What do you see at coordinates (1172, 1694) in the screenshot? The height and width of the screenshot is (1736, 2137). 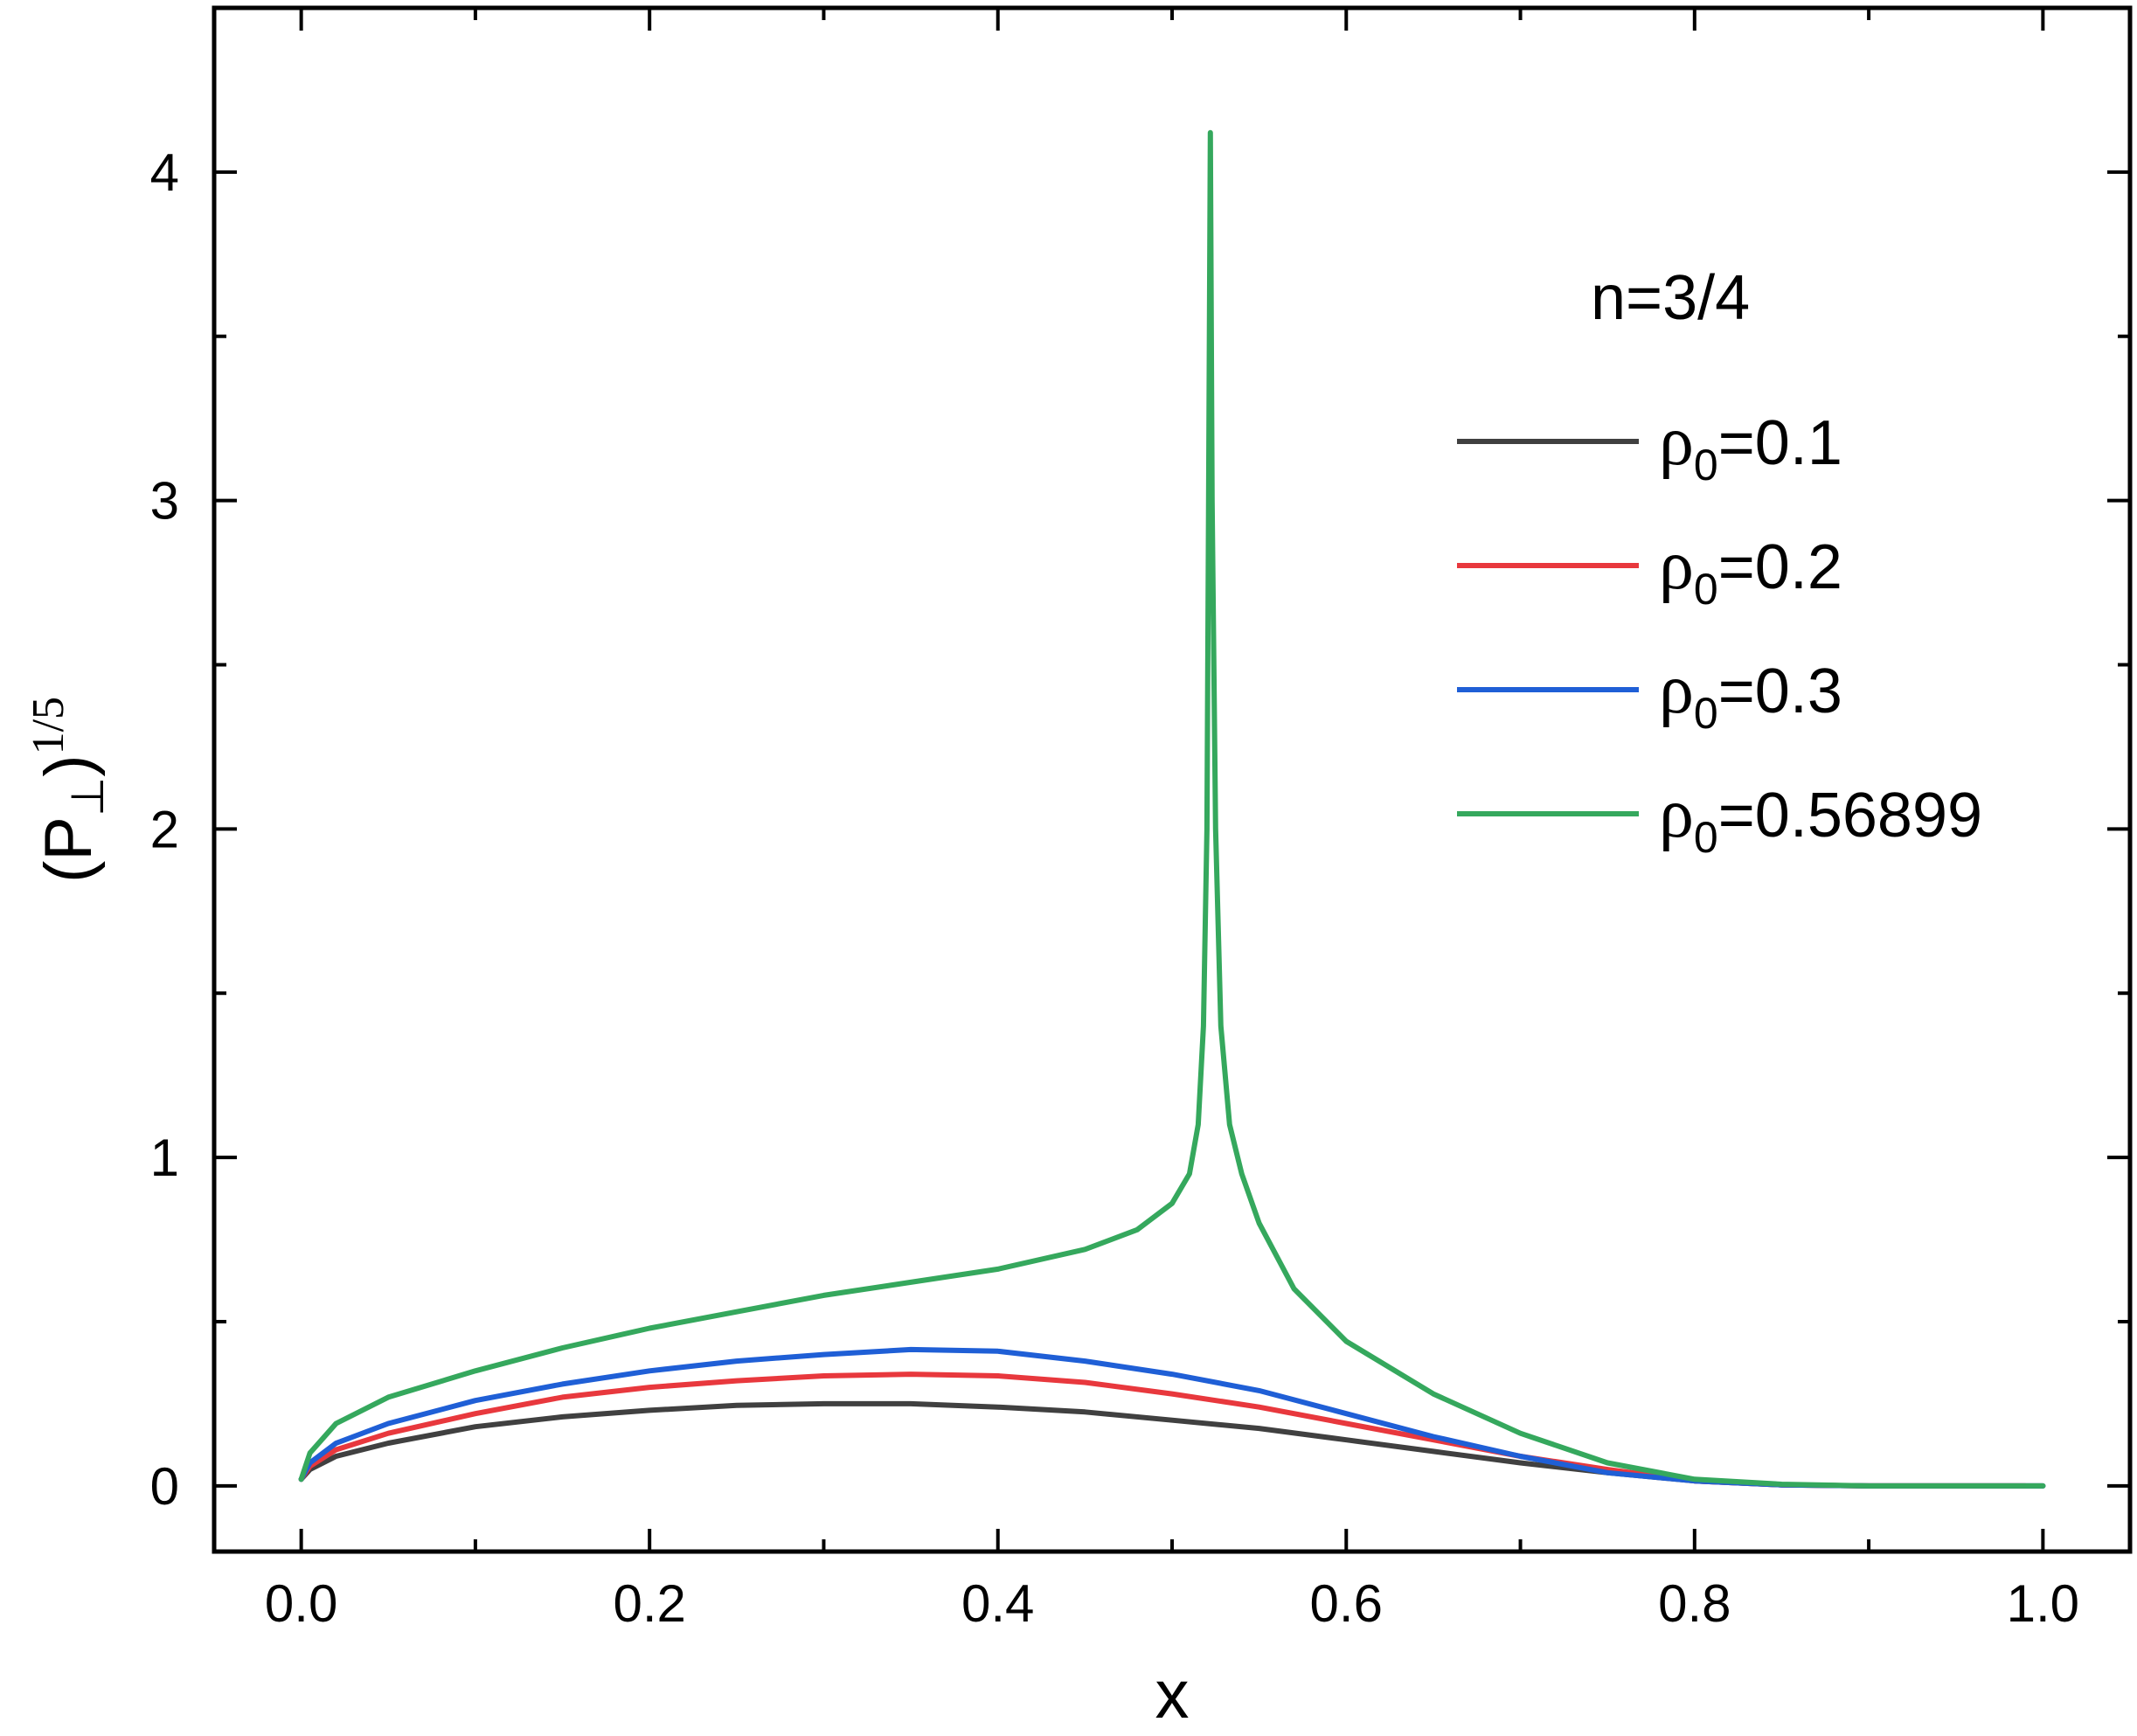 I see `x-axis-title: x` at bounding box center [1172, 1694].